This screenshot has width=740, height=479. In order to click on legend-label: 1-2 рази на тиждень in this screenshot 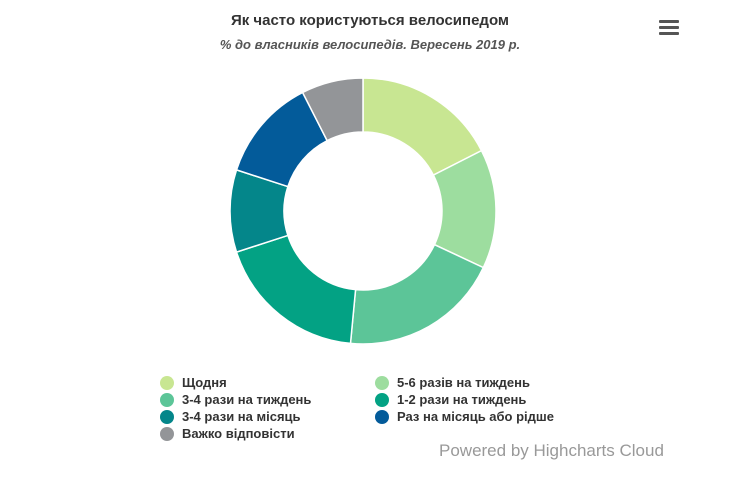, I will do `click(462, 399)`.